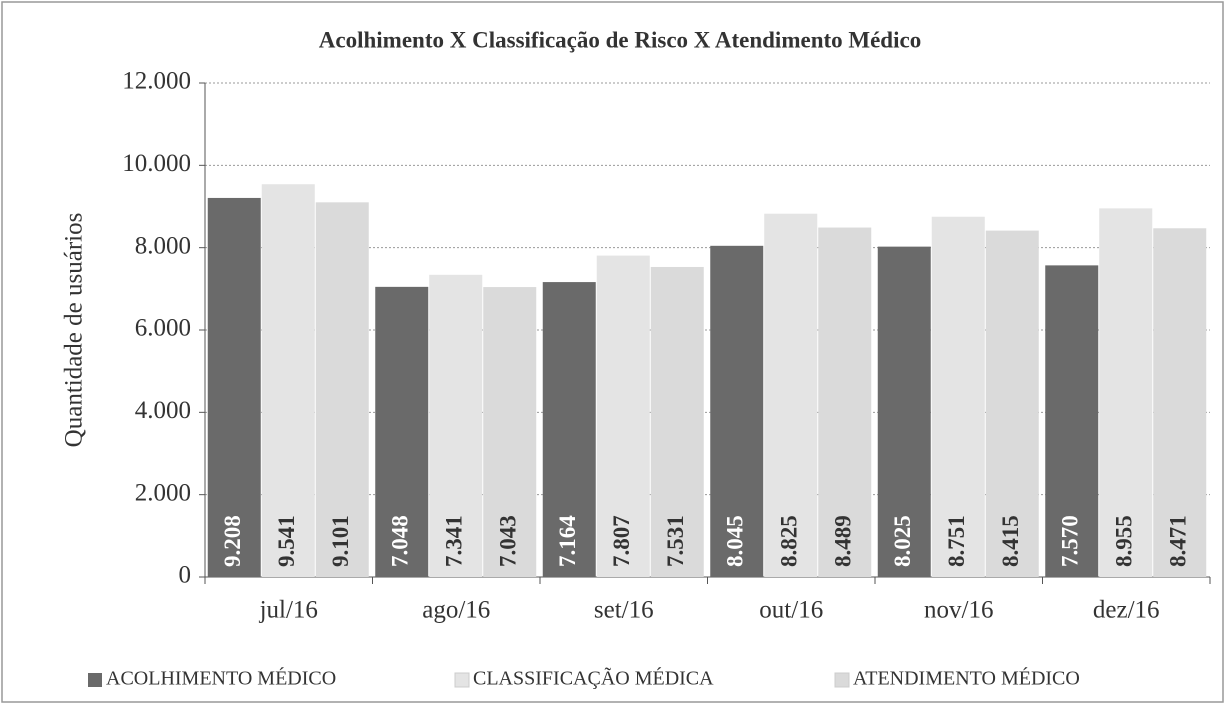 Image resolution: width=1225 pixels, height=704 pixels. Describe the element at coordinates (735, 541) in the screenshot. I see `data-label: 8.045` at that location.